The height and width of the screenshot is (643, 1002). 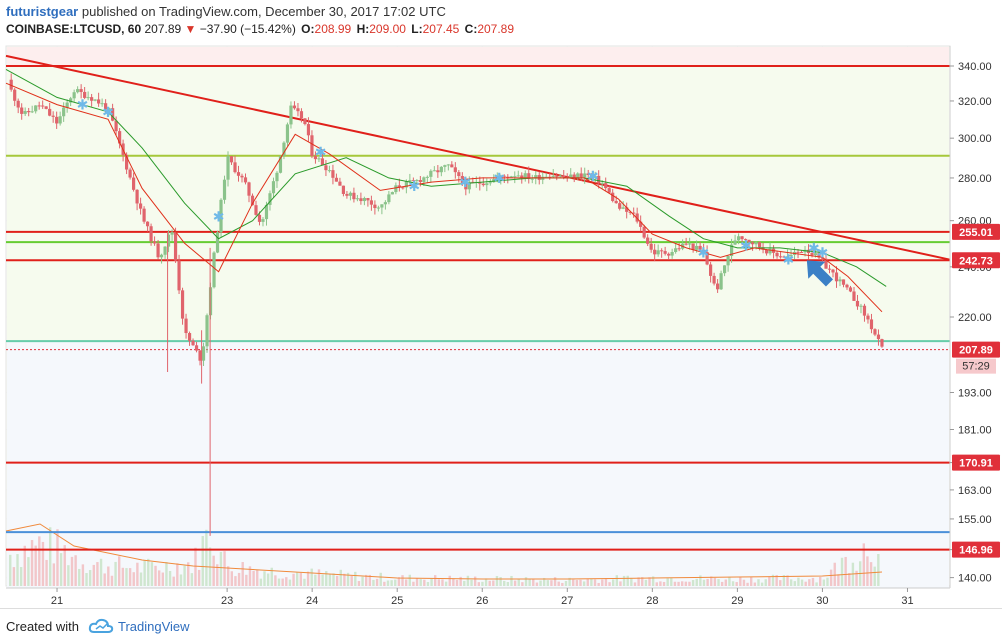 I want to click on annotation-arrow, so click(x=818, y=272).